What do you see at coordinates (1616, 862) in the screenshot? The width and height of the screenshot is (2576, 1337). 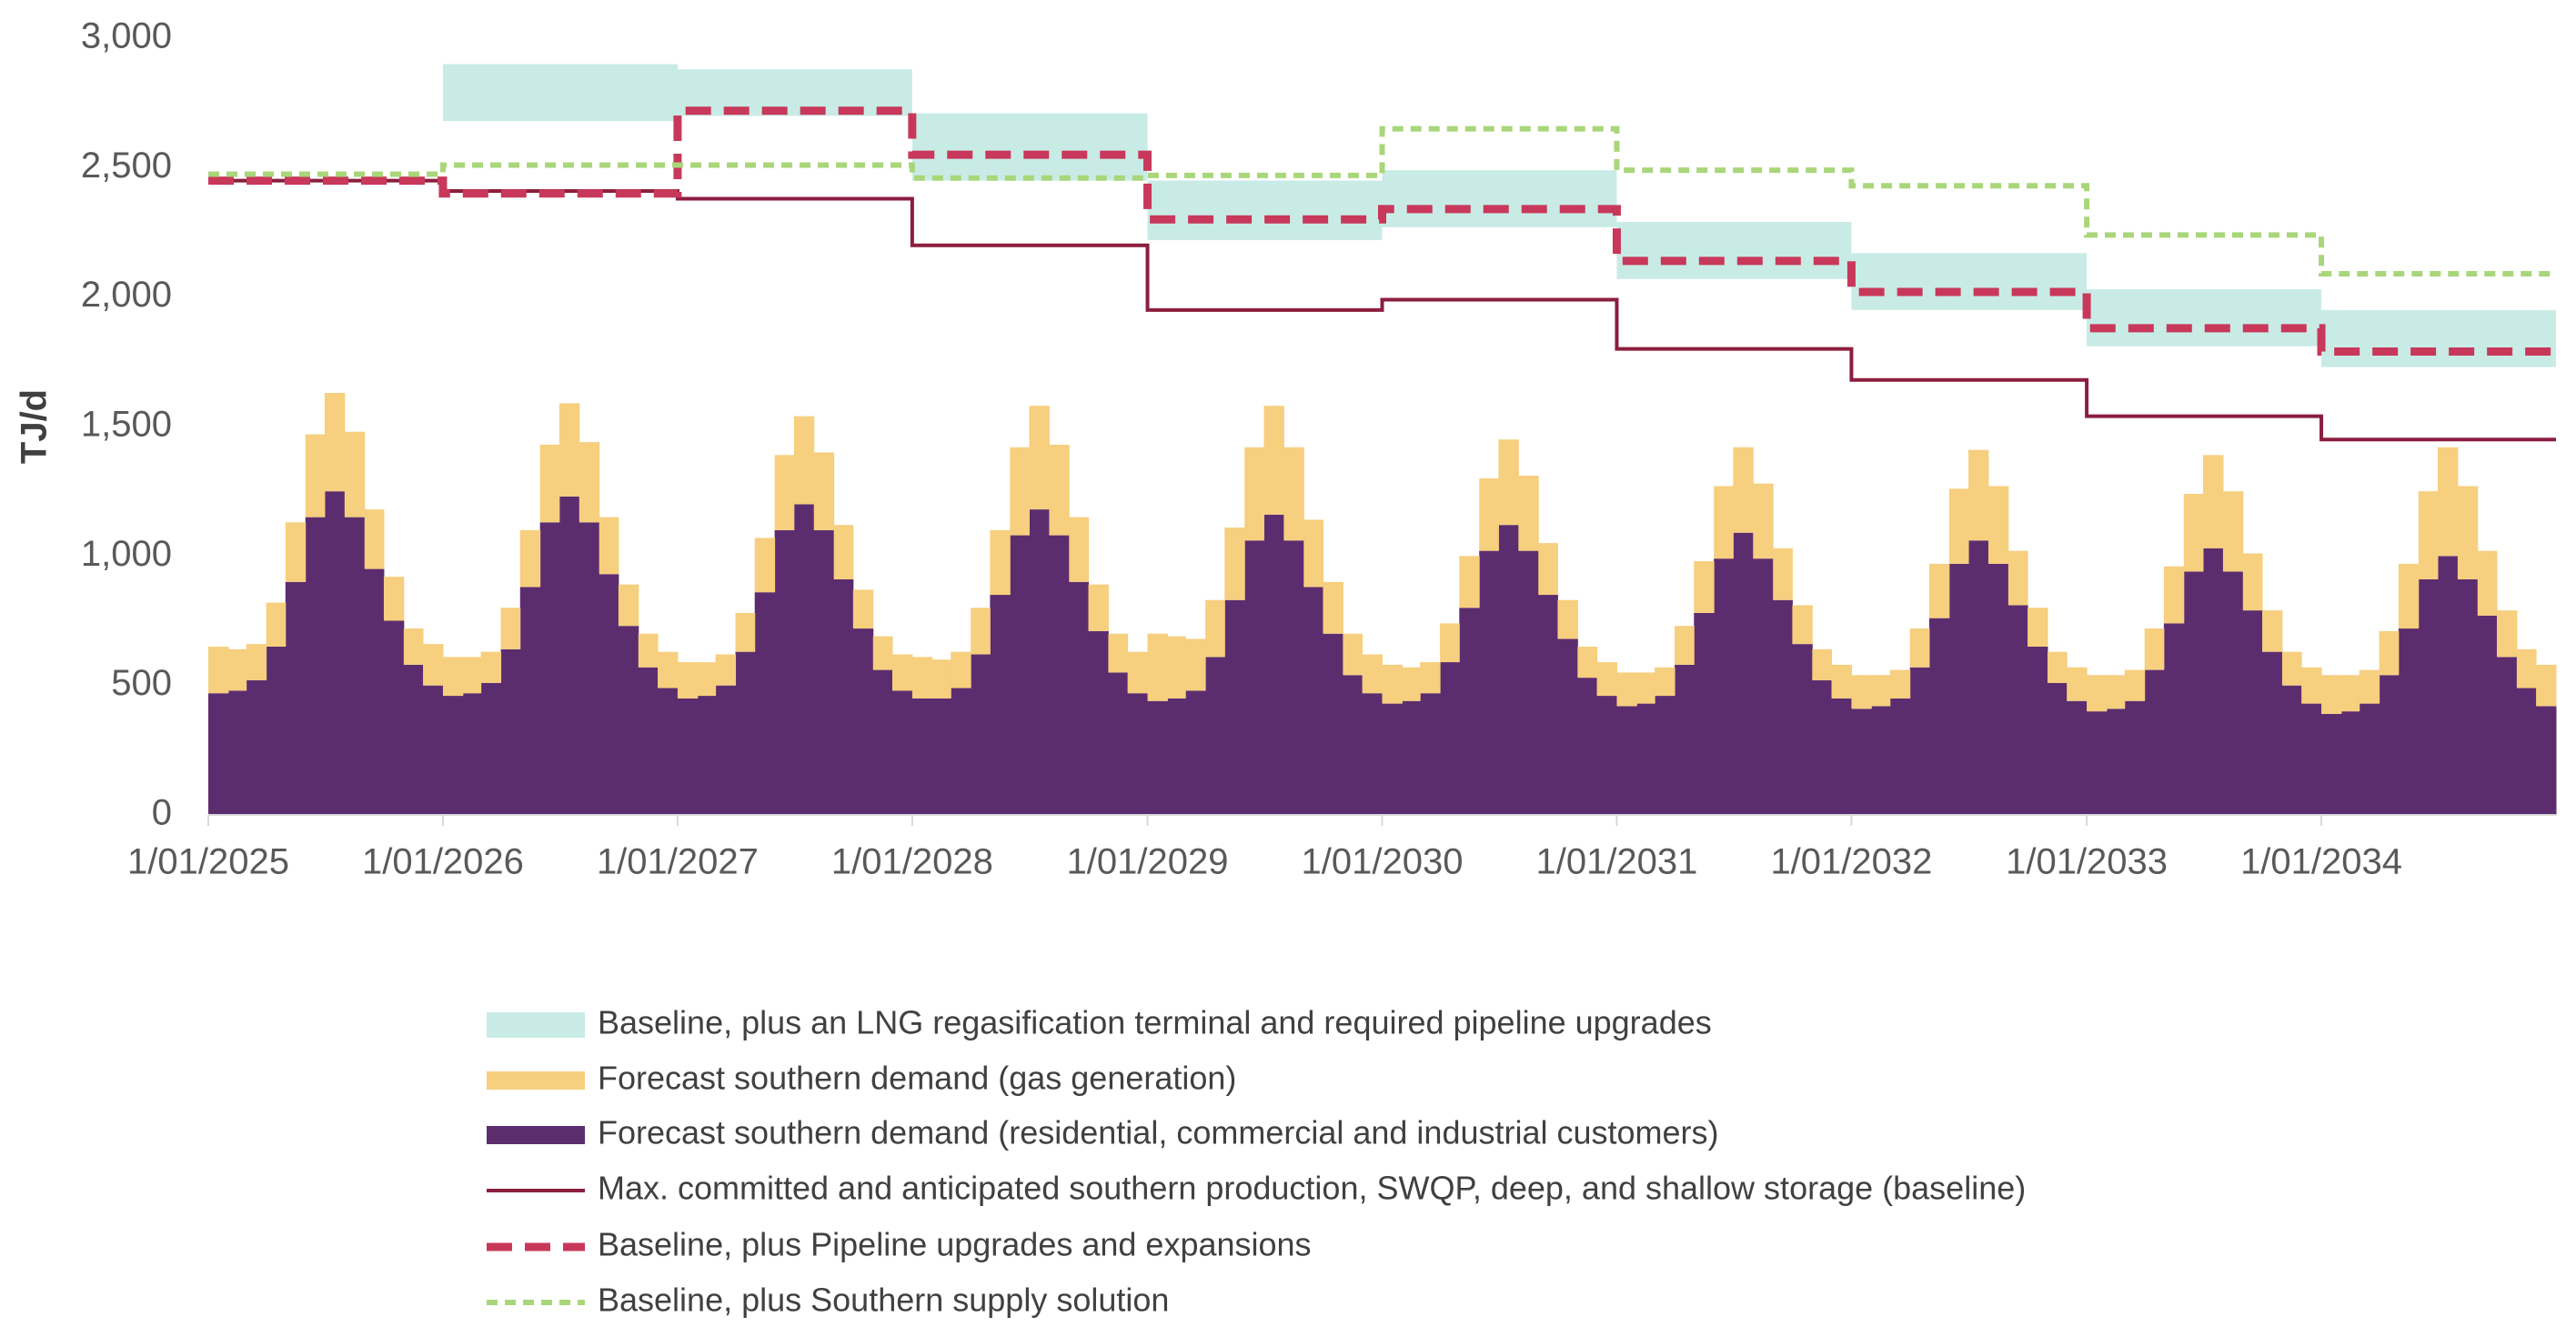 I see `x-tick-label: 1/01/2031` at bounding box center [1616, 862].